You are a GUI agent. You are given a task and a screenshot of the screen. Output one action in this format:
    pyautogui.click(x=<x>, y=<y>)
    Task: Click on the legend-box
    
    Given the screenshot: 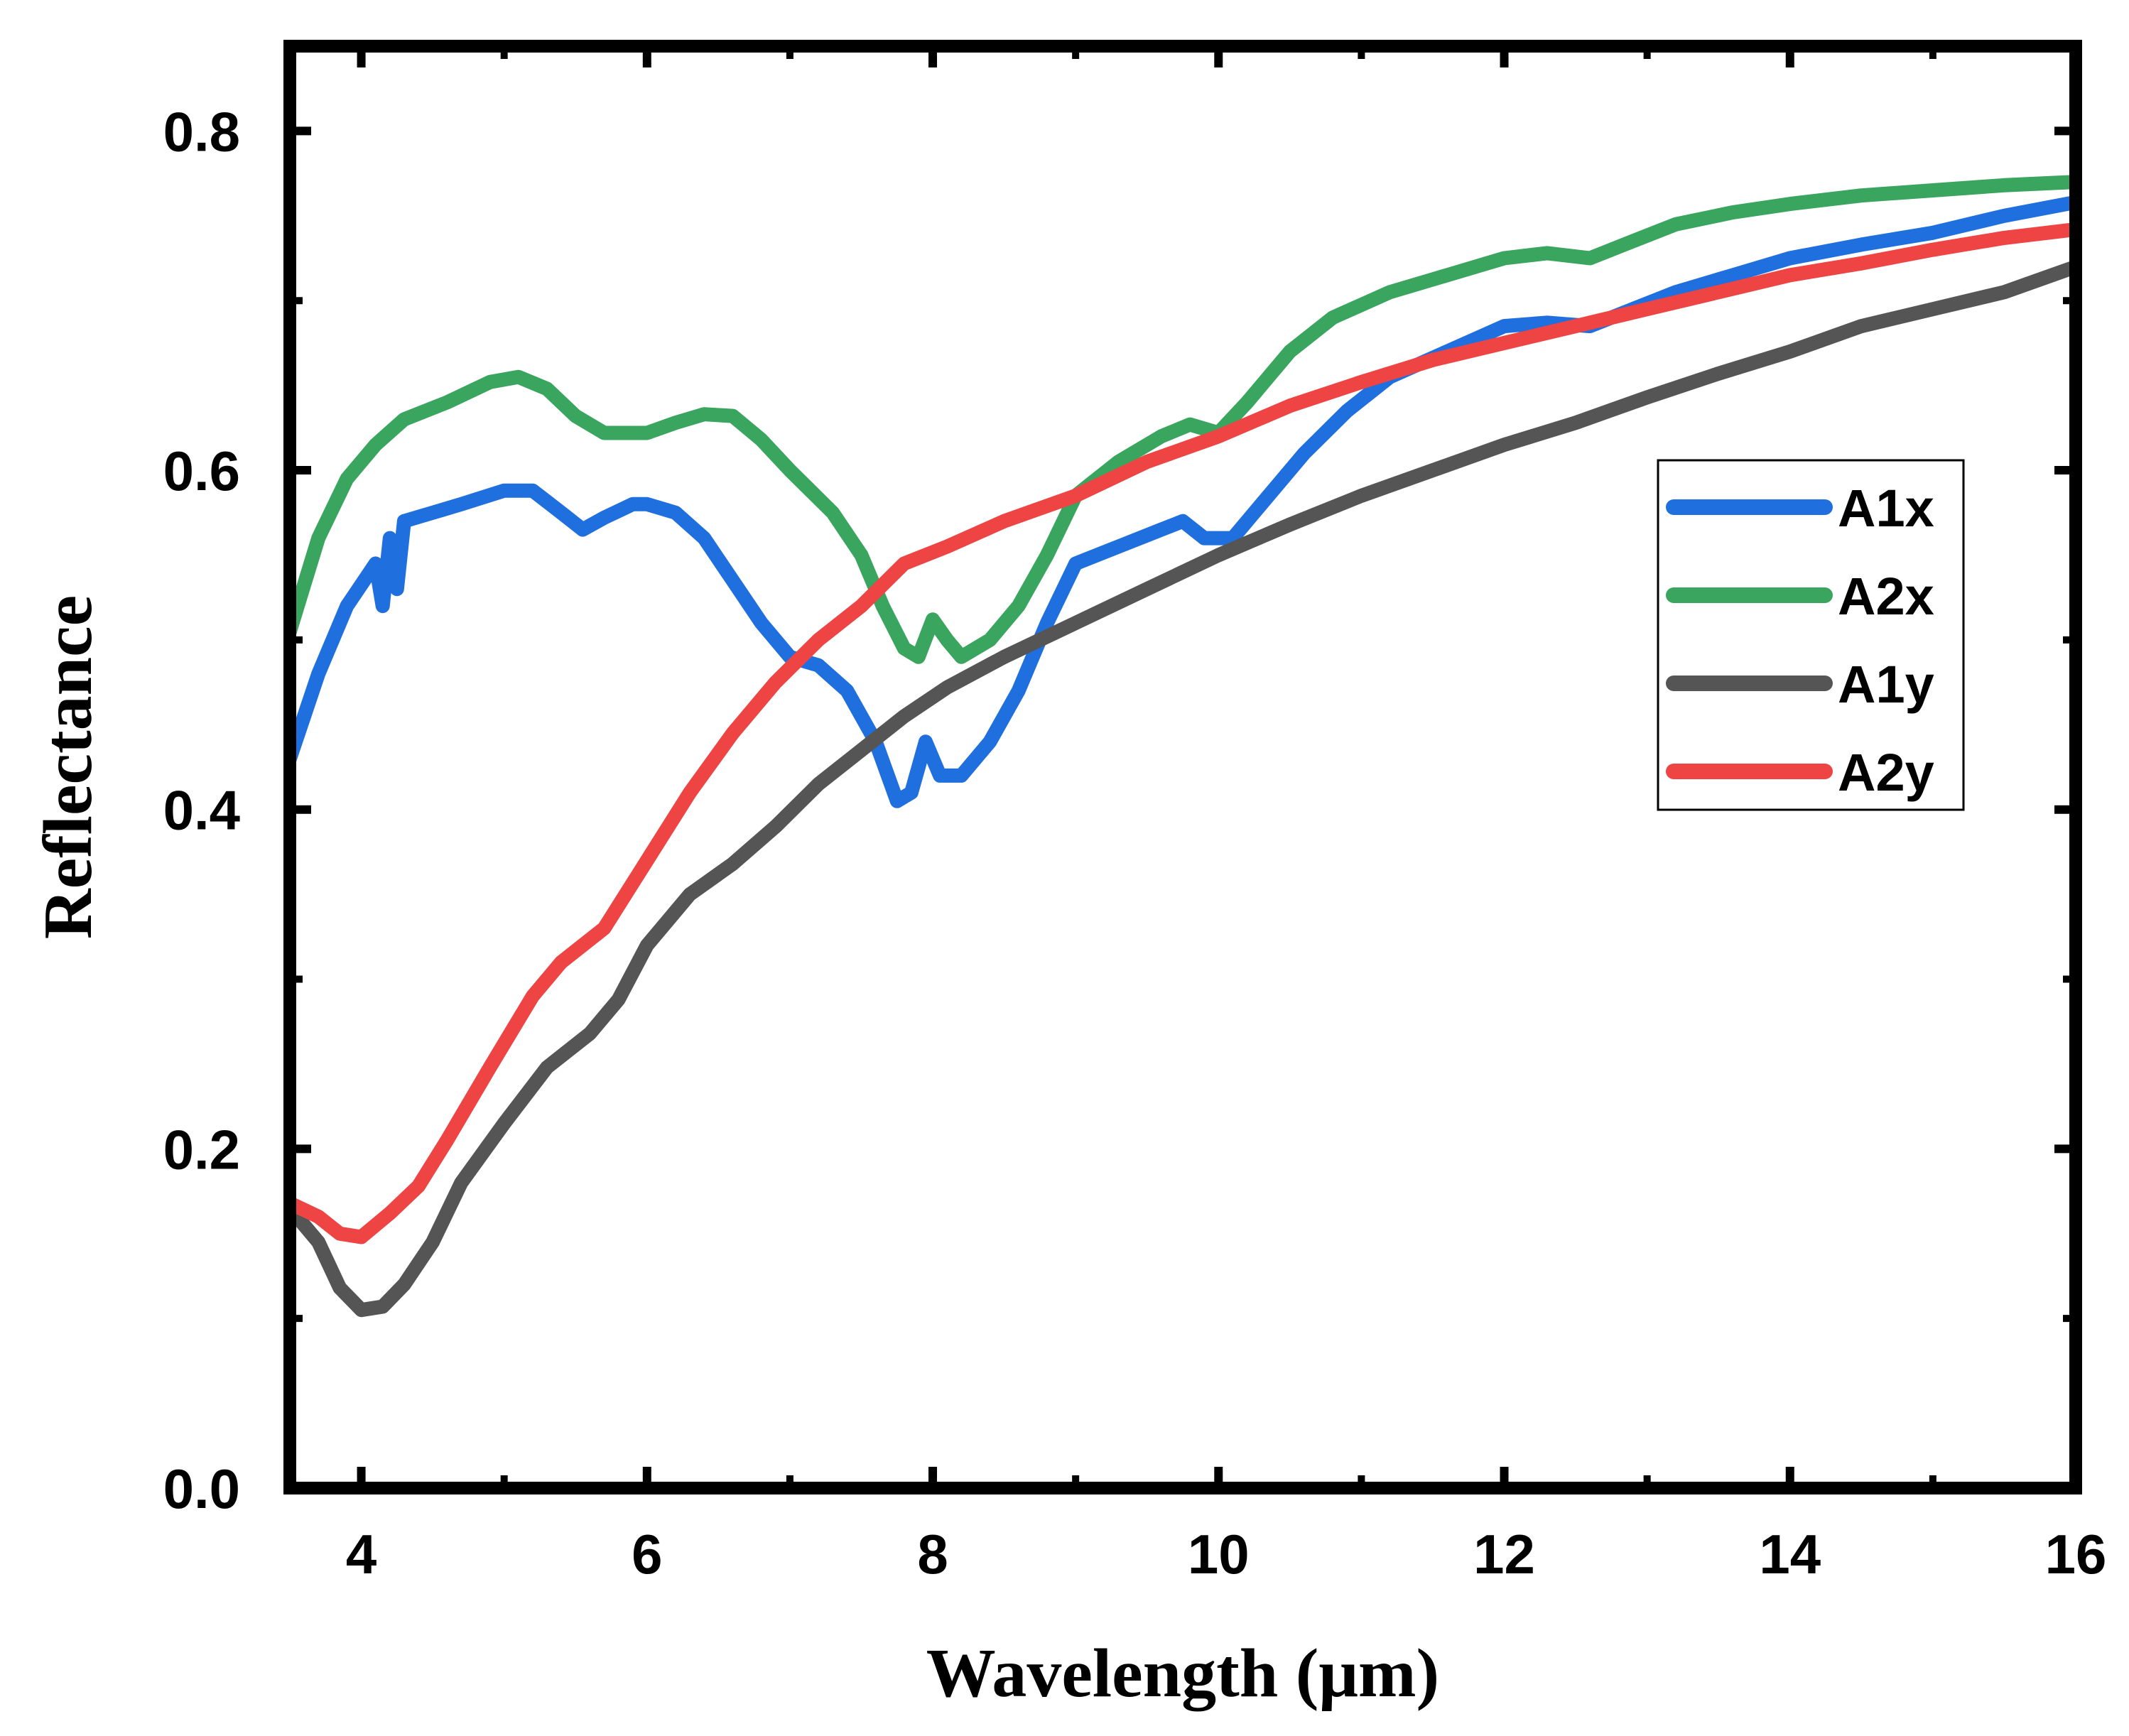 What is the action you would take?
    pyautogui.click(x=1811, y=635)
    